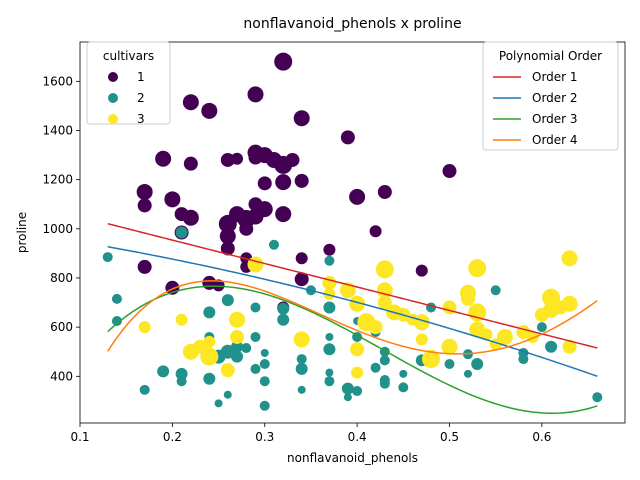  I want to click on x-tick-label: 0.4, so click(357, 437).